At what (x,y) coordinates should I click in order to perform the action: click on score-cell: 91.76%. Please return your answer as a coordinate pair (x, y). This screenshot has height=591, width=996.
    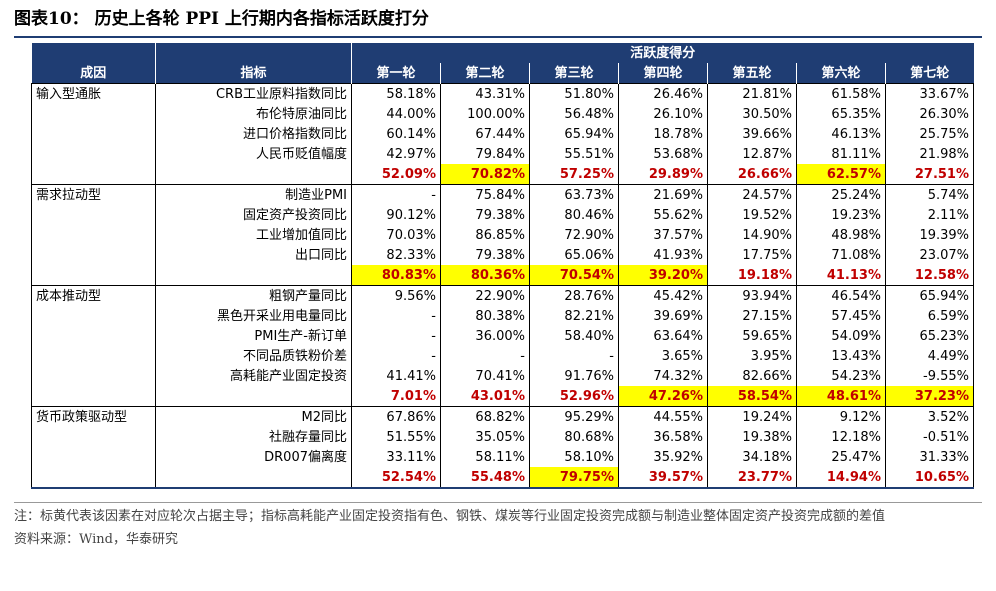
    Looking at the image, I should click on (574, 376).